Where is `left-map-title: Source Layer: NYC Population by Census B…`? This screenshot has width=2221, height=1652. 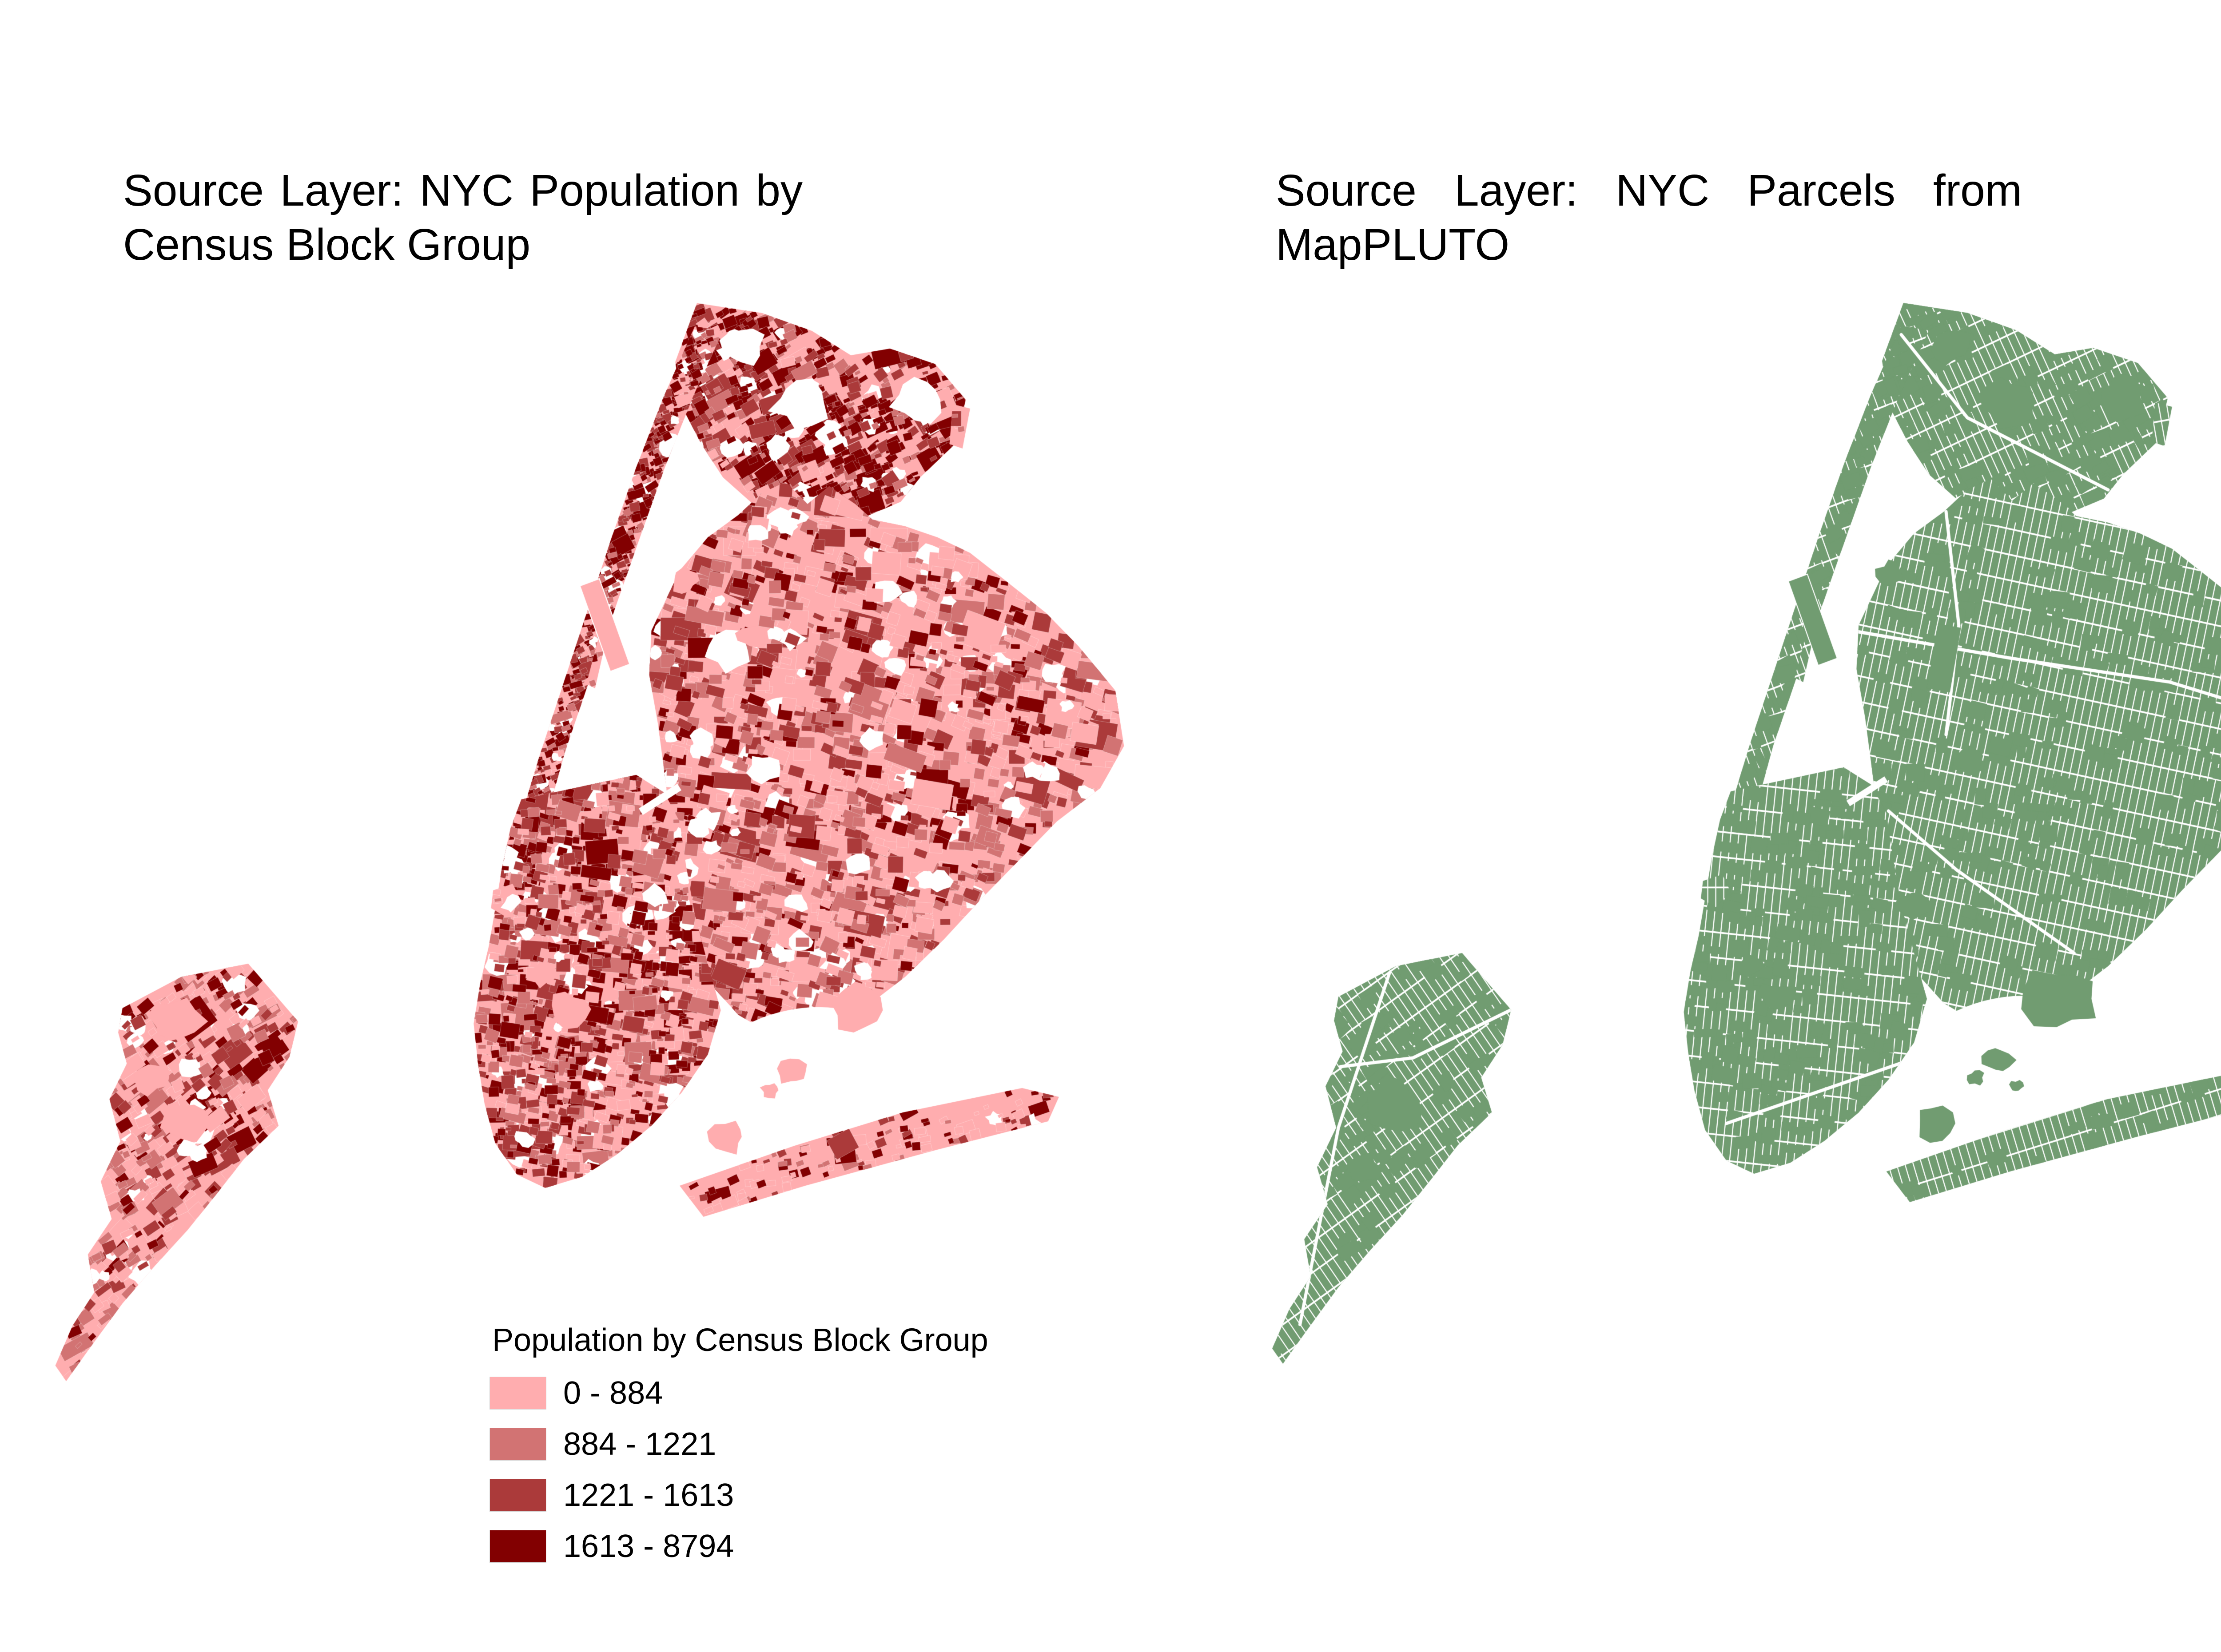 left-map-title: Source Layer: NYC Population by Census B… is located at coordinates (463, 217).